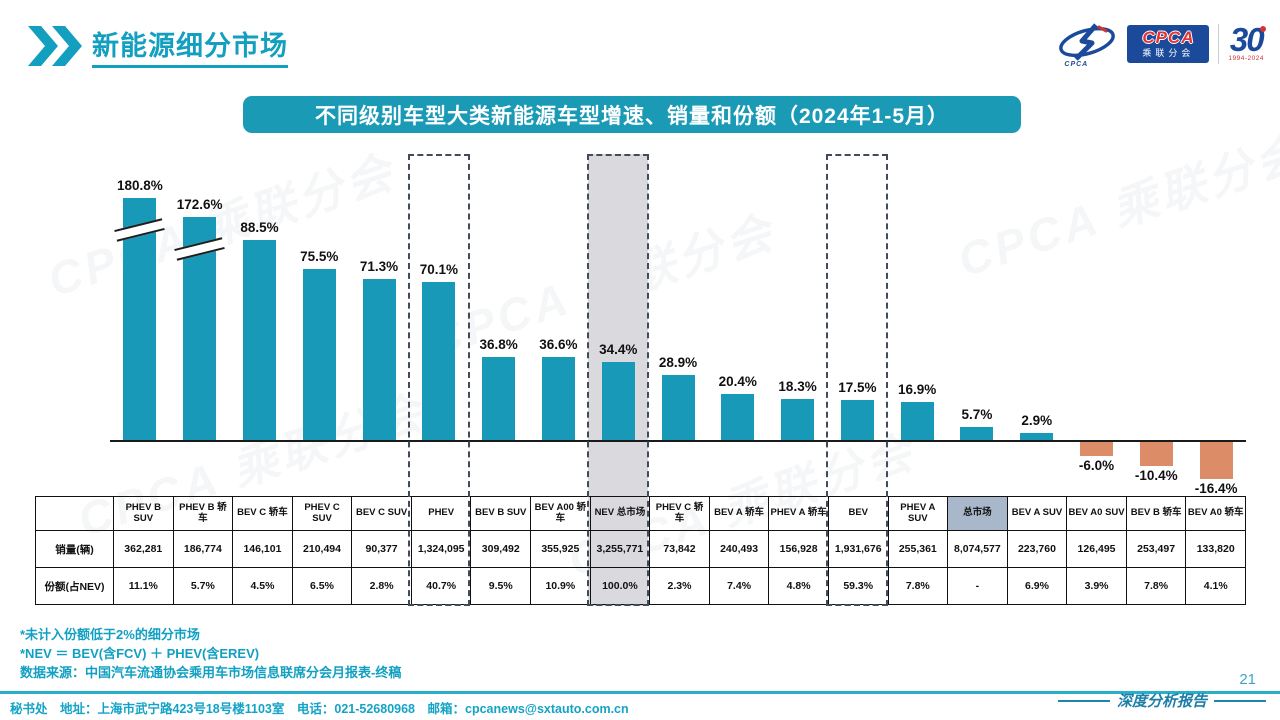 This screenshot has width=1280, height=720. I want to click on x-axis-line, so click(678, 441).